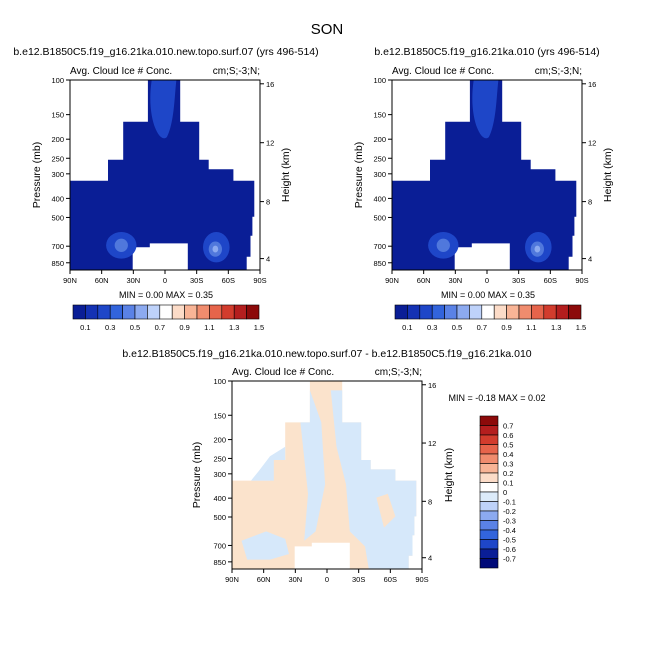 This screenshot has height=654, width=654. Describe the element at coordinates (165, 280) in the screenshot. I see `x-tick-label: 0` at that location.